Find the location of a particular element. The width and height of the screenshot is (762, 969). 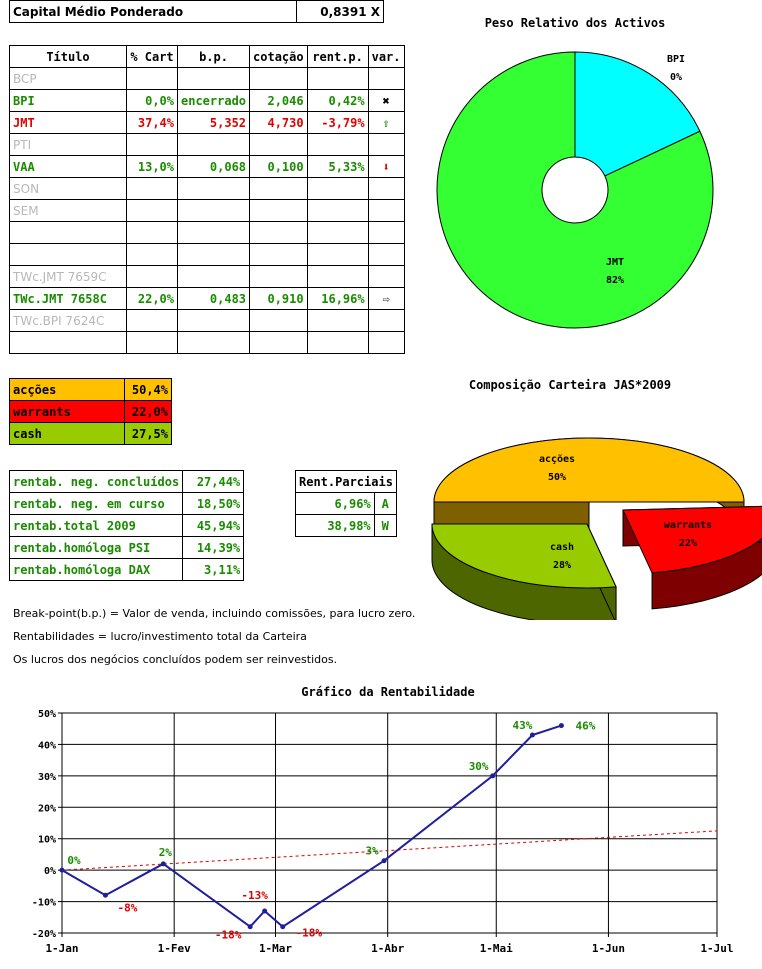

pie-label: acções is located at coordinates (557, 459).